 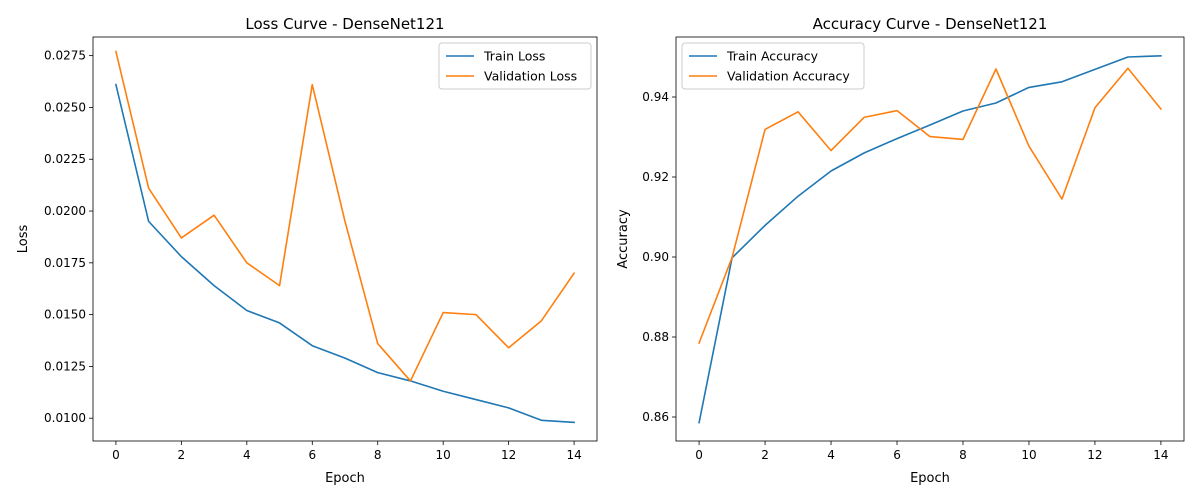 I want to click on y-tick-label: 0.0175, so click(x=65, y=263).